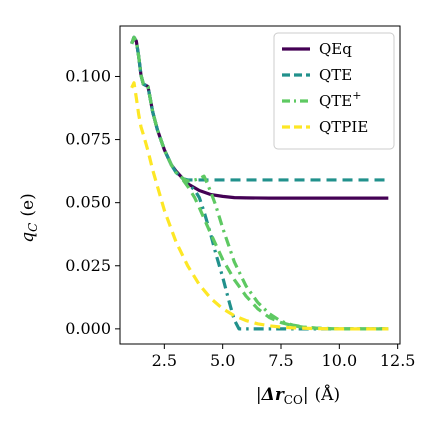  I want to click on legend-box, so click(334, 91).